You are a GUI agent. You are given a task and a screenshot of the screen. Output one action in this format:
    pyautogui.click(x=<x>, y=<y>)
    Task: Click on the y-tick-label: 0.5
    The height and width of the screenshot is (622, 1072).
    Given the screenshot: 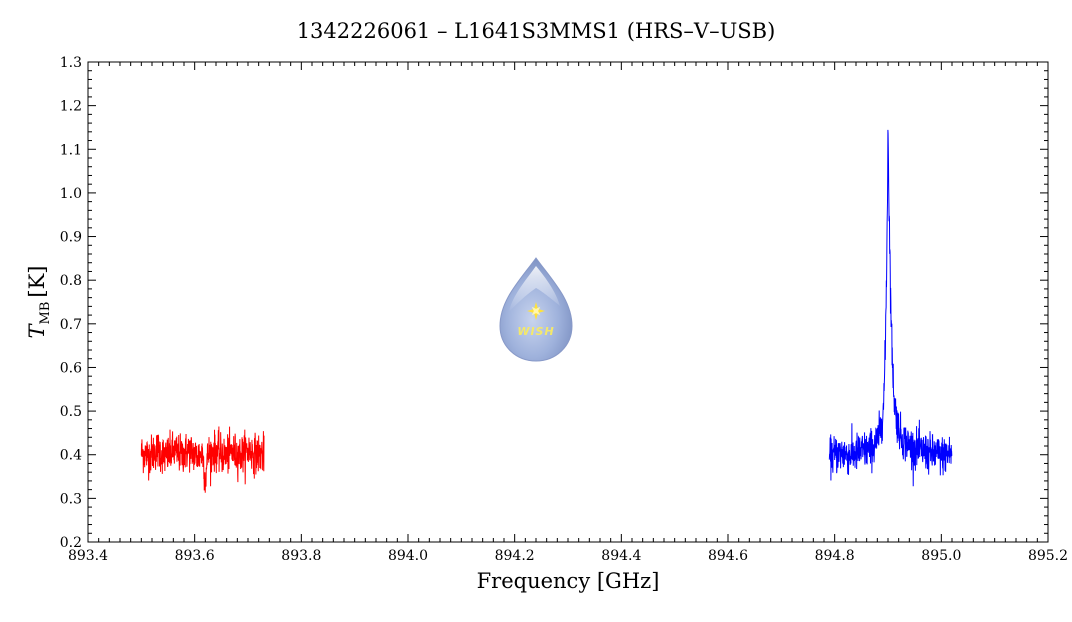 What is the action you would take?
    pyautogui.click(x=71, y=412)
    